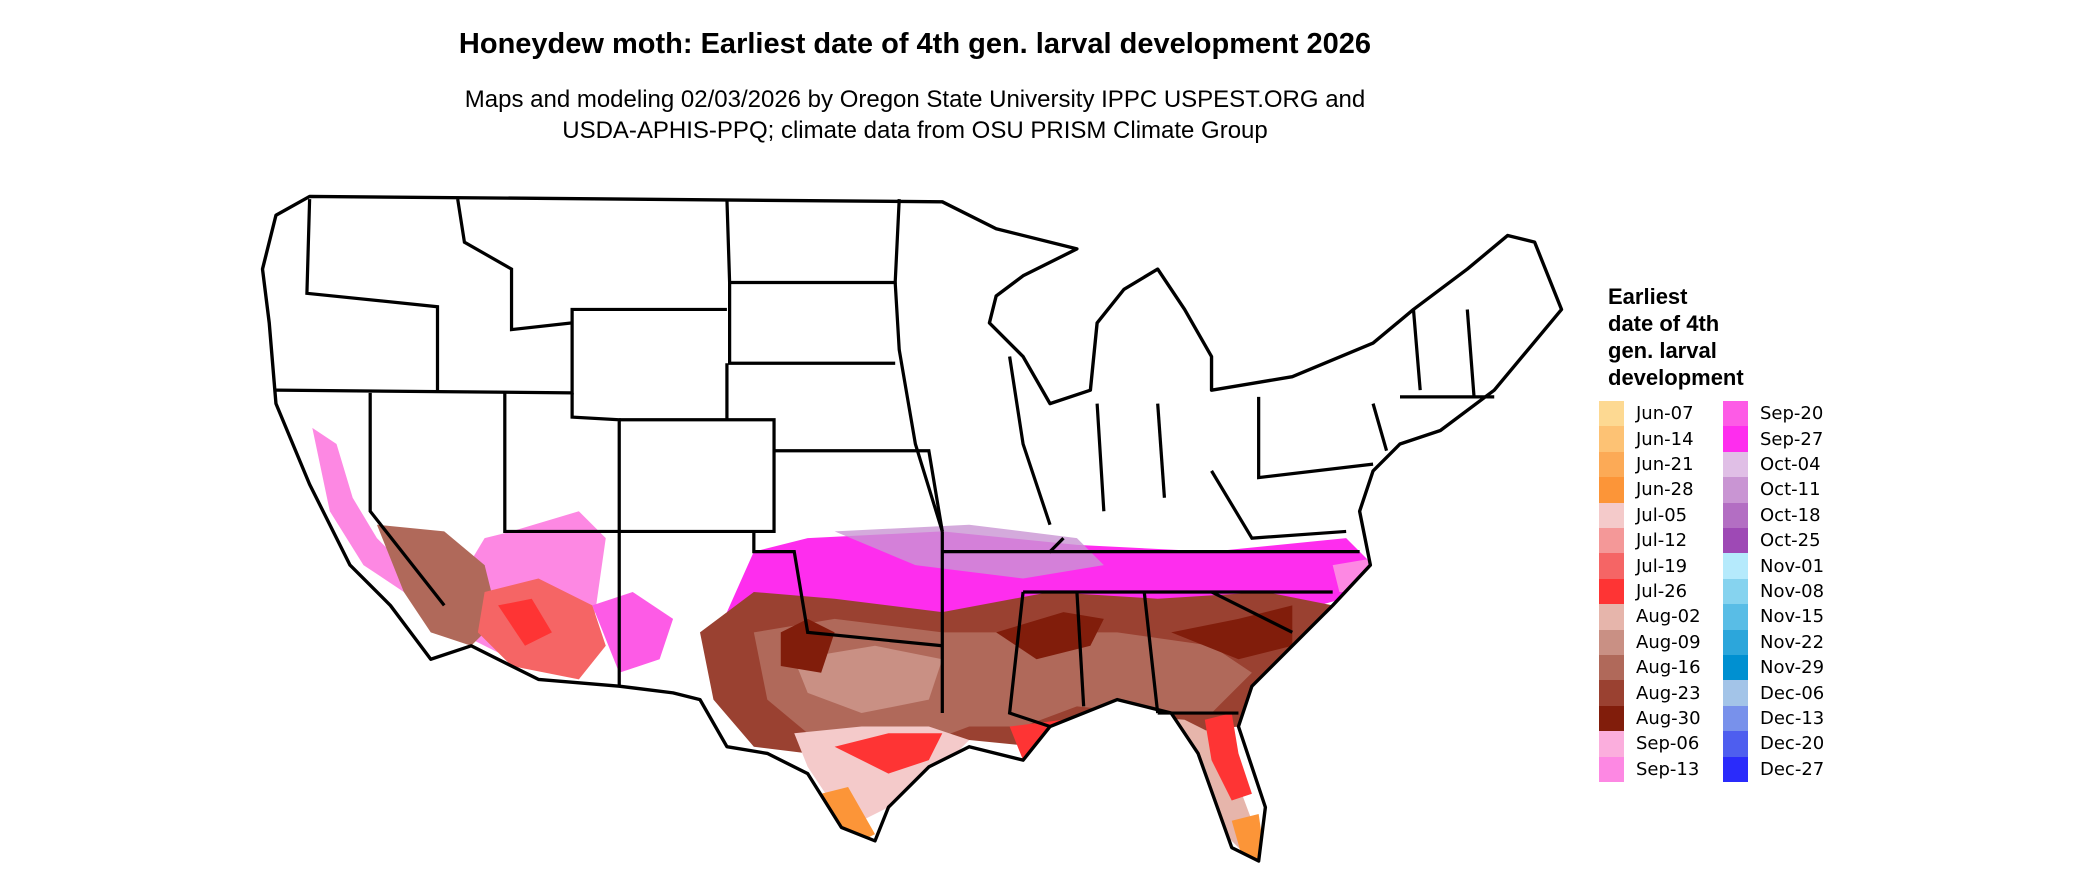  Describe the element at coordinates (1662, 541) in the screenshot. I see `legend-label: Jul-12` at that location.